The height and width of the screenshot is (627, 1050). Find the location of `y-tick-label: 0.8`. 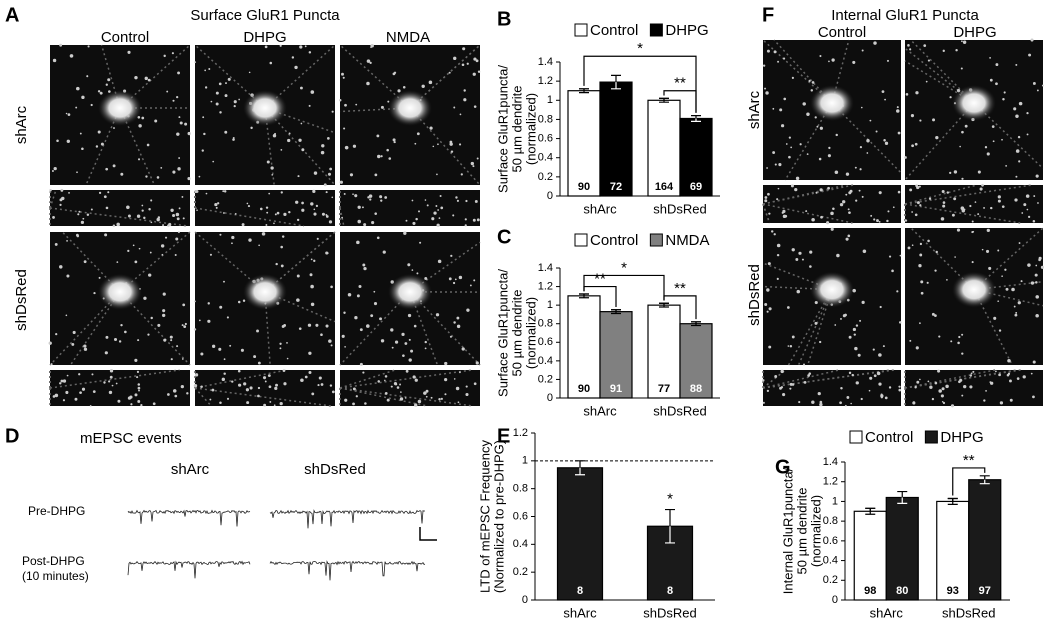

y-tick-label: 0.8 is located at coordinates (545, 324).